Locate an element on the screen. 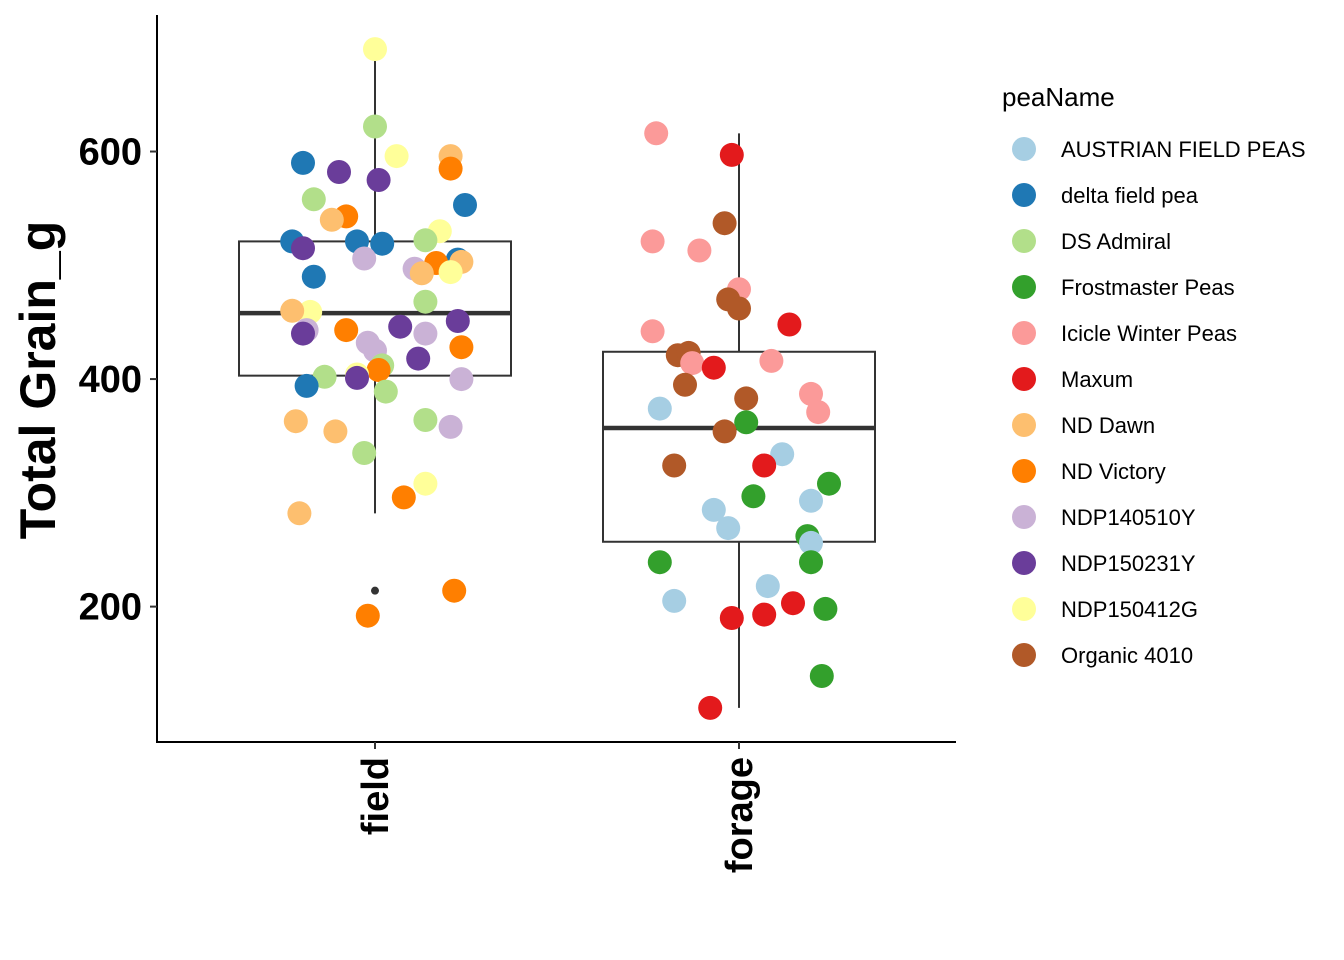 The image size is (1344, 960). legend-label: Maxum is located at coordinates (1097, 379).